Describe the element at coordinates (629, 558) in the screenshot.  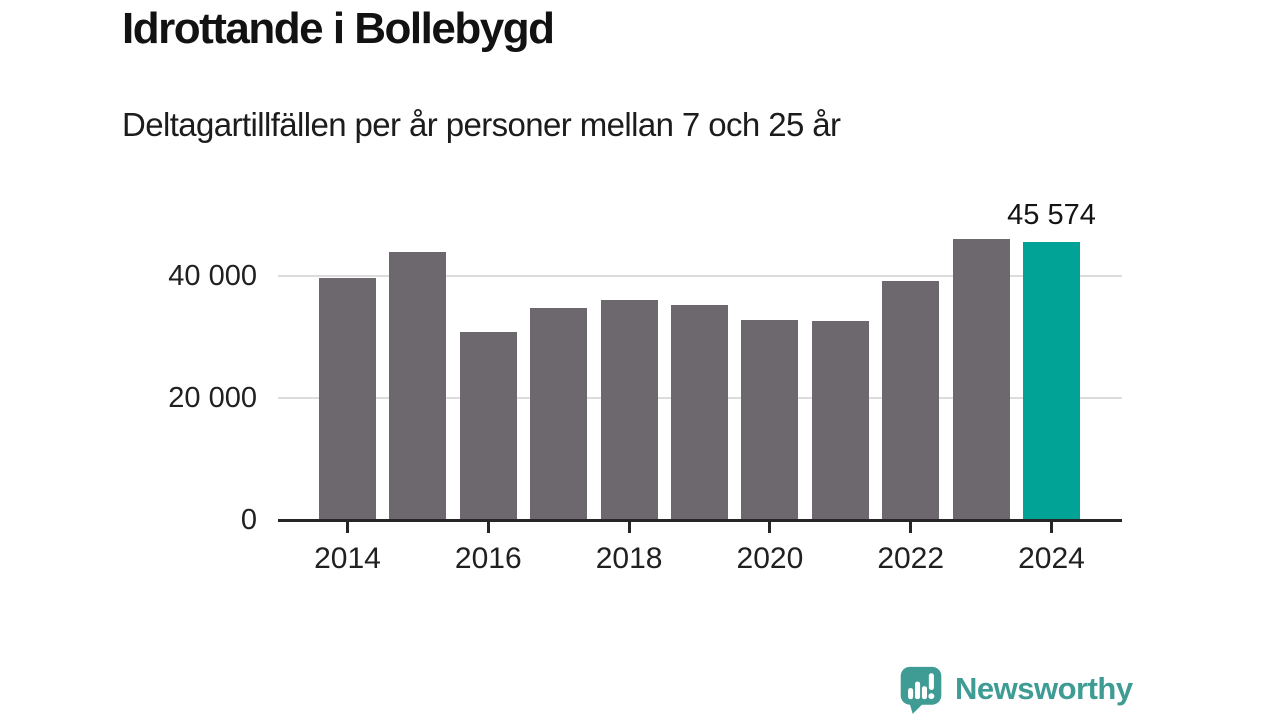
I see `x-axis-tick-label: 2018` at that location.